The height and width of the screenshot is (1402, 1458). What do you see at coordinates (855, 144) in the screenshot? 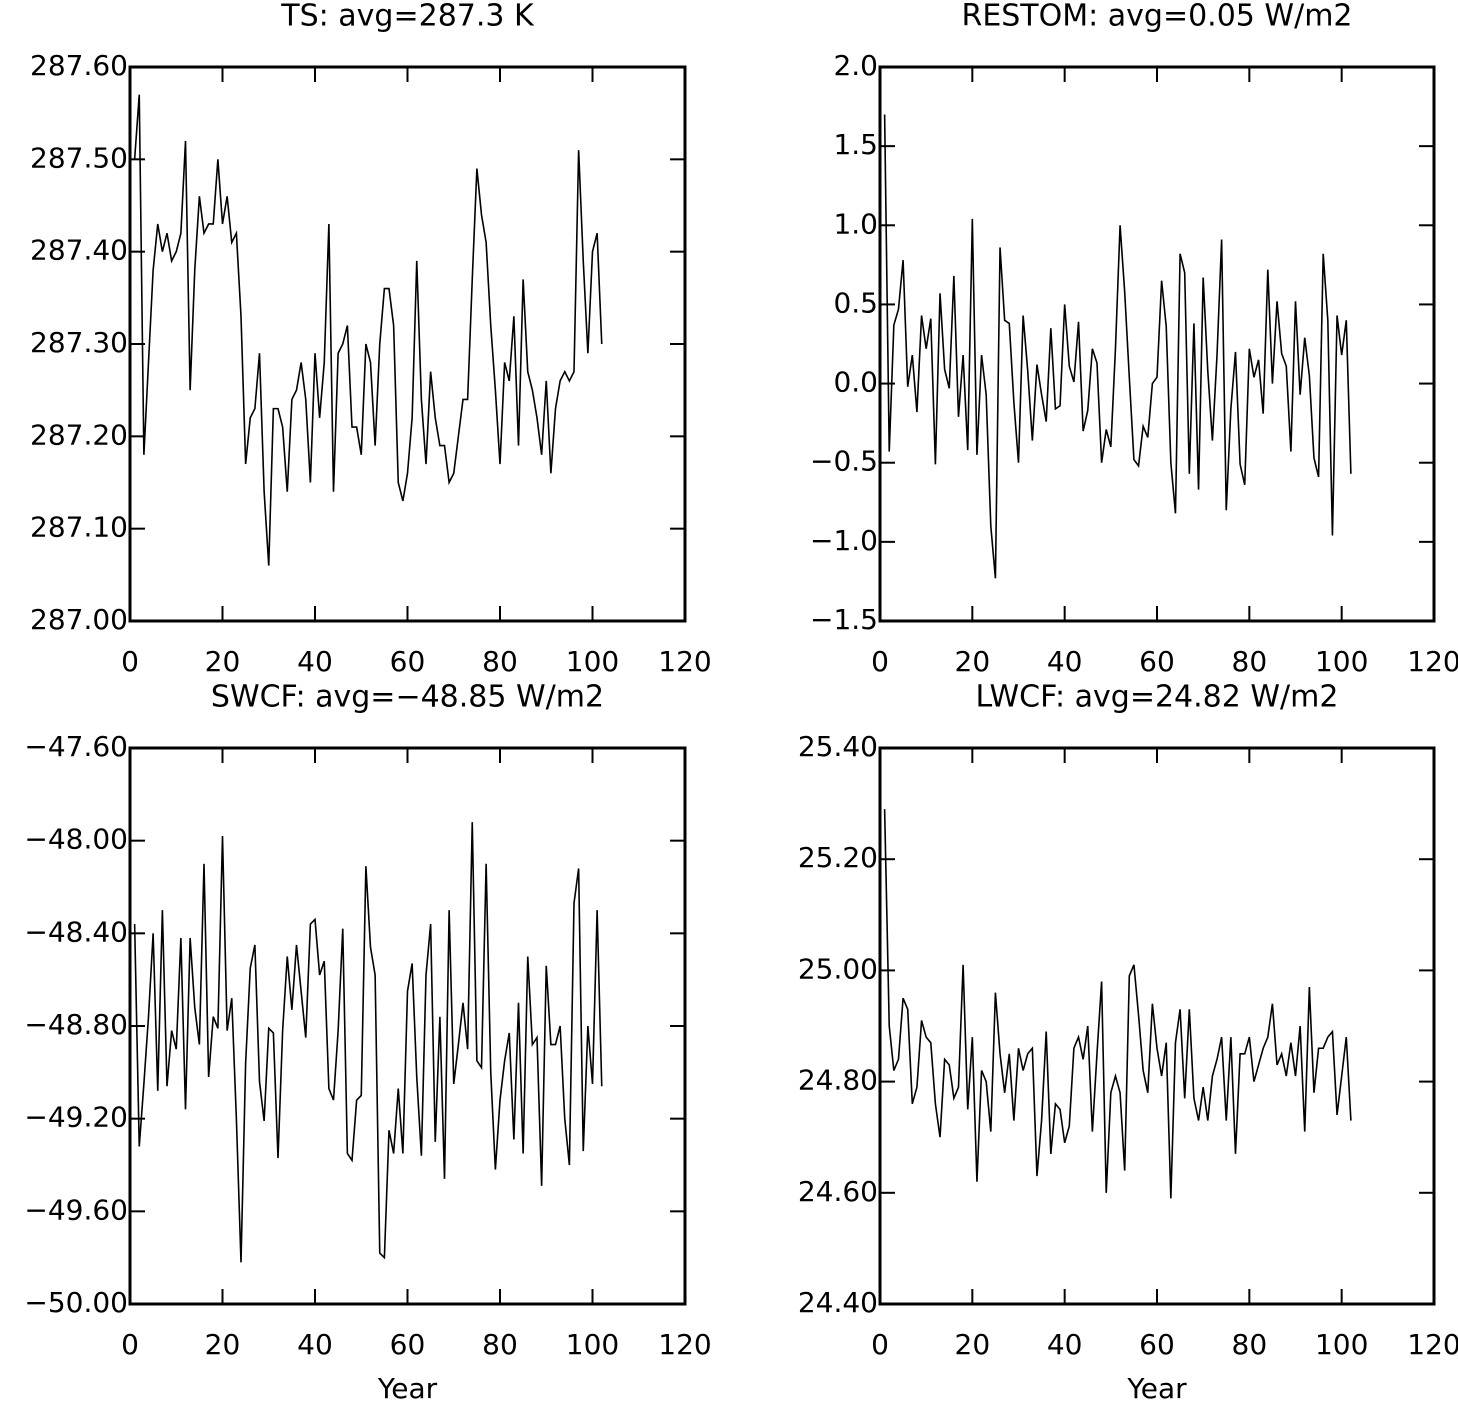
I see `y-tick-label: 1.5` at bounding box center [855, 144].